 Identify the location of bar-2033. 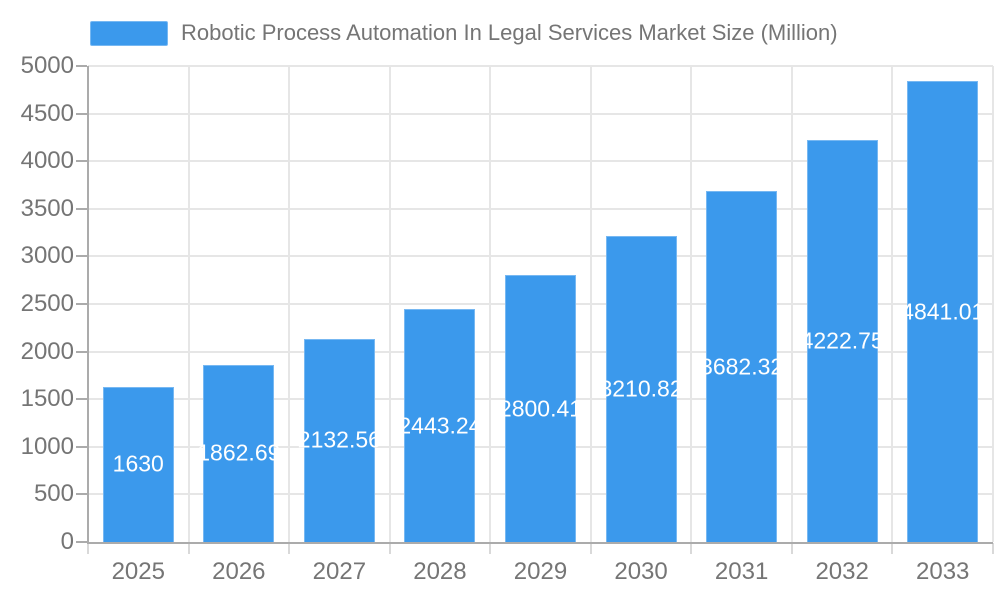
(943, 311).